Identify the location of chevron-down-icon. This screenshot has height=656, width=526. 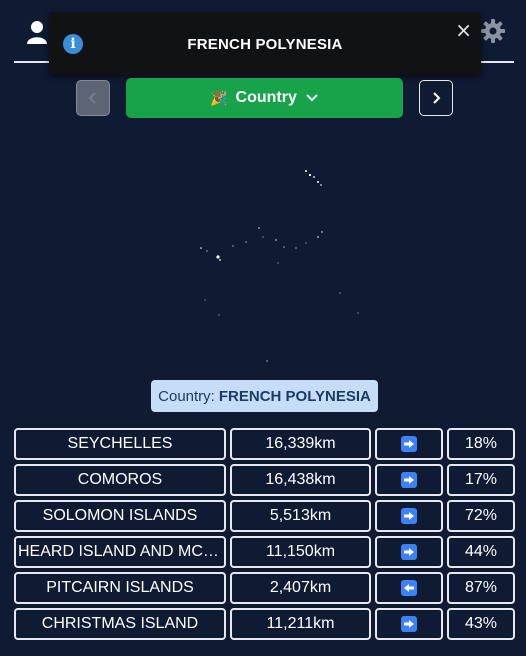
(312, 98).